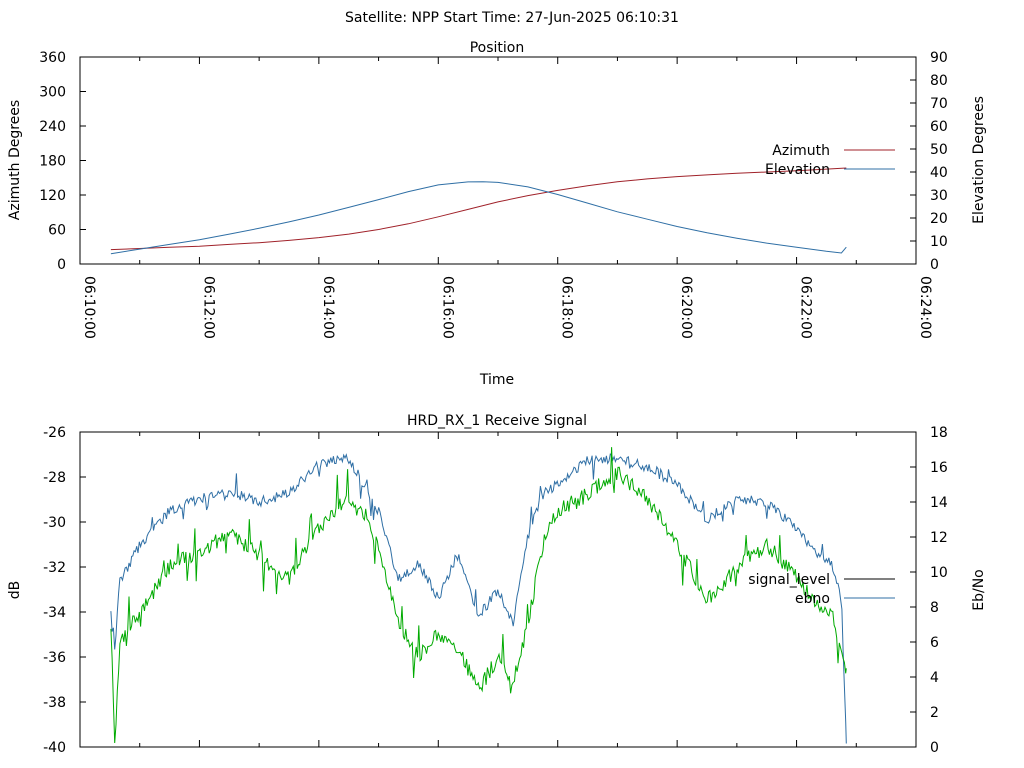 The height and width of the screenshot is (768, 1024). What do you see at coordinates (939, 58) in the screenshot?
I see `y2-tick-label: 90` at bounding box center [939, 58].